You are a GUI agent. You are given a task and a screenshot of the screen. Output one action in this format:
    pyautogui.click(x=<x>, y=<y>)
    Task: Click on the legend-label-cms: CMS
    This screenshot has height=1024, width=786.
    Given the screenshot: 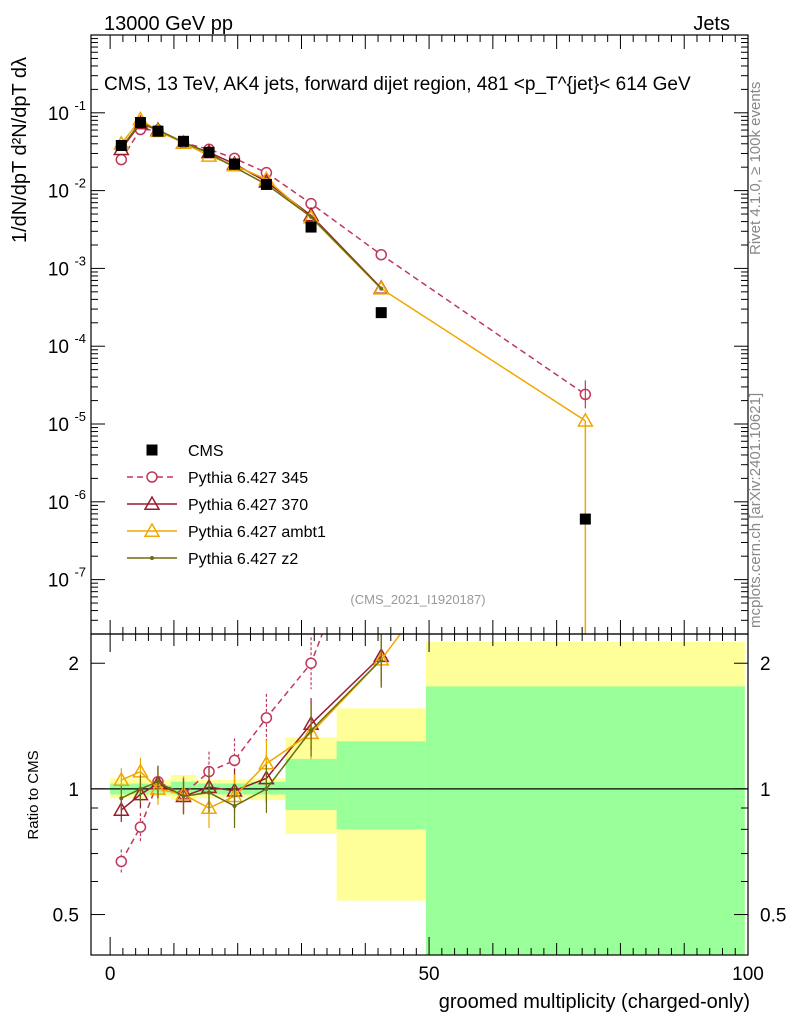 What is the action you would take?
    pyautogui.click(x=206, y=451)
    